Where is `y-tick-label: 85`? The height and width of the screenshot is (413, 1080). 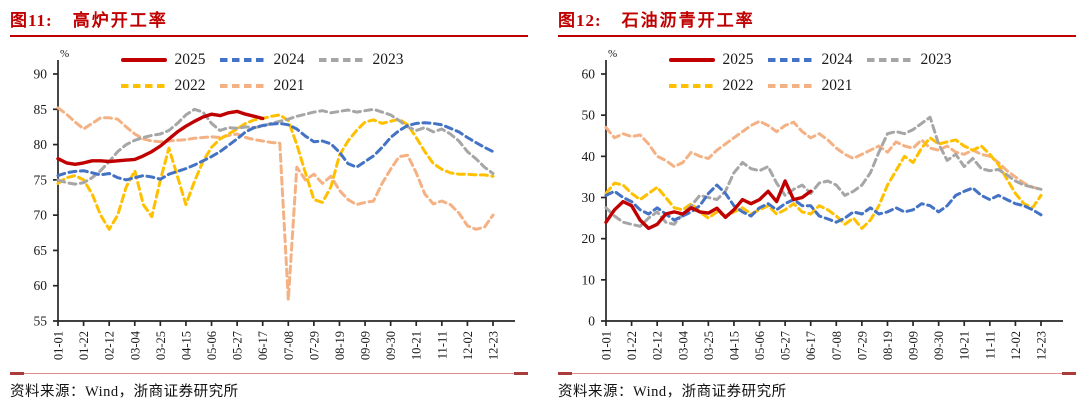 y-tick-label: 85 is located at coordinates (41, 109).